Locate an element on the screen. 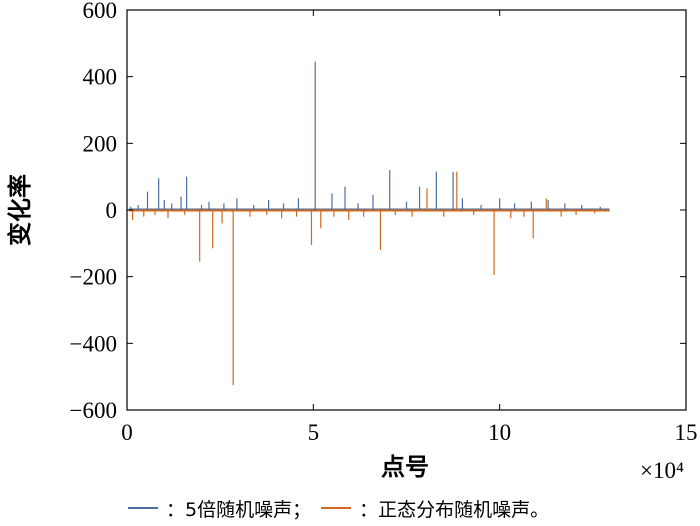  x-tick-label: 15 is located at coordinates (686, 432).